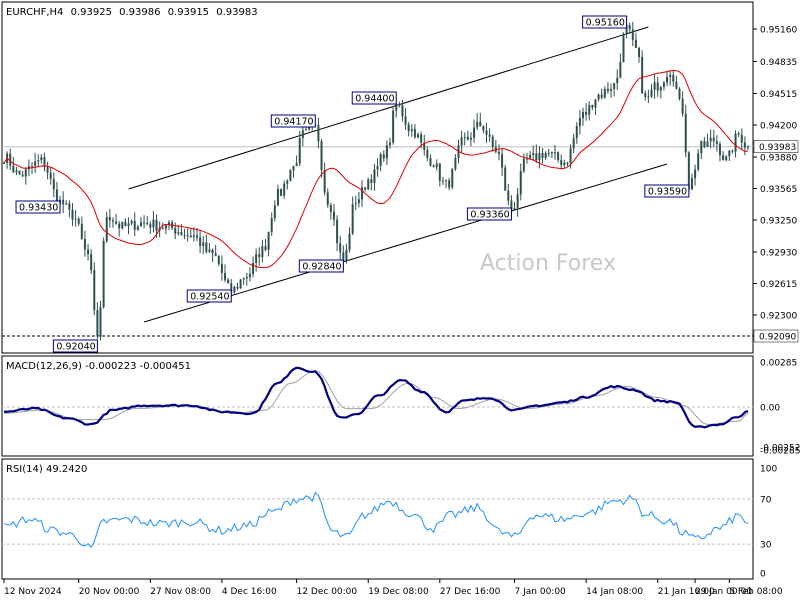 The width and height of the screenshot is (800, 600). I want to click on swing-label: 0.94170, so click(293, 122).